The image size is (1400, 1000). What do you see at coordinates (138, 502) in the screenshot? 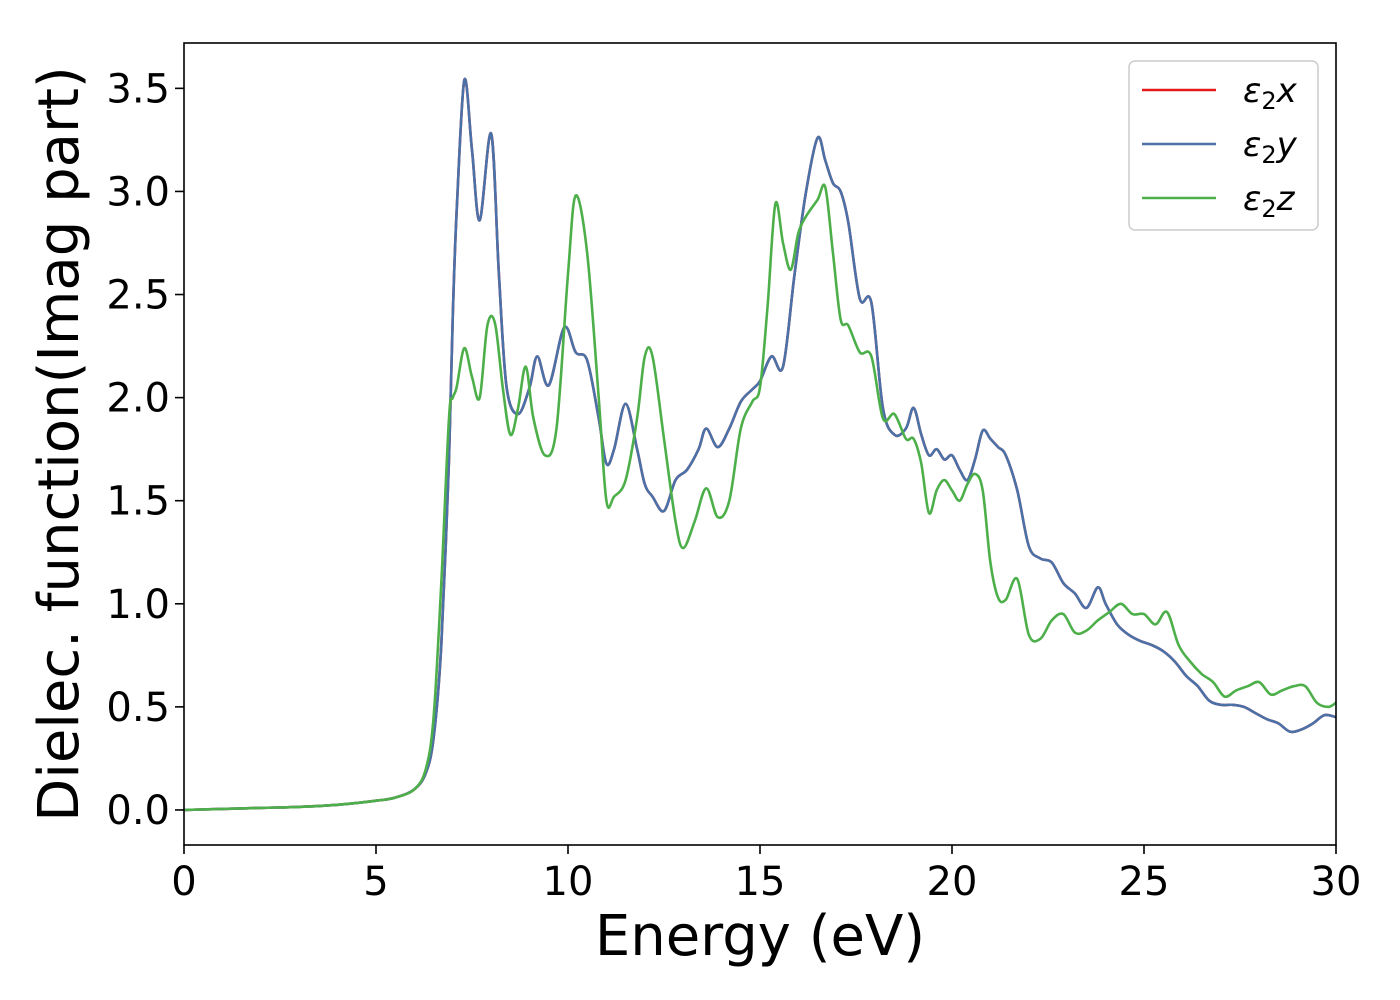
I see `y-tick-label: 1.5` at bounding box center [138, 502].